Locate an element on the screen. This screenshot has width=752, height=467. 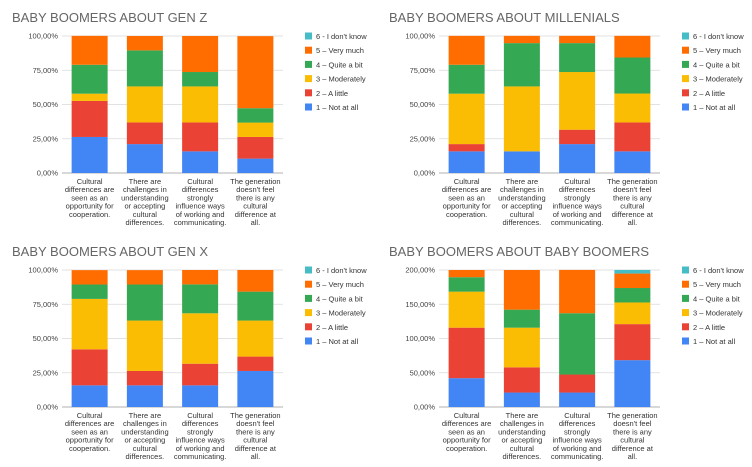
legend-label: 5 – Very much is located at coordinates (340, 50).